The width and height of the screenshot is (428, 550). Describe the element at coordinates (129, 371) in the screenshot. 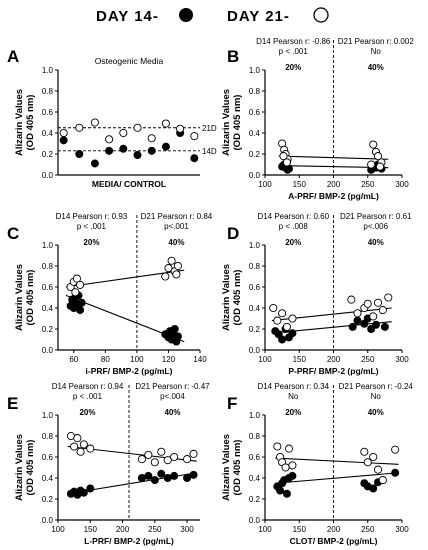

I see `x-axis-label: i-PRF/ BMP-2 (pg/mL)` at that location.